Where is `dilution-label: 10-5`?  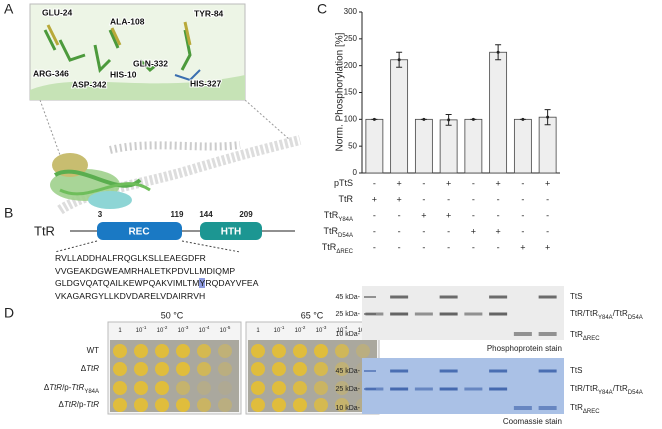
dilution-label: 10-5 is located at coordinates (225, 329).